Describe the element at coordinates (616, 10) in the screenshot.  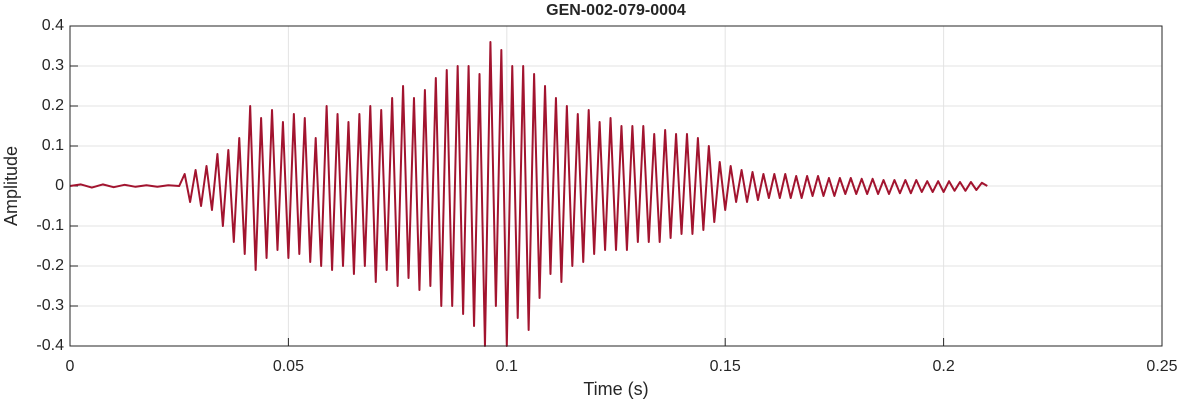
I see `chart-title: GEN-002-079-0004` at that location.